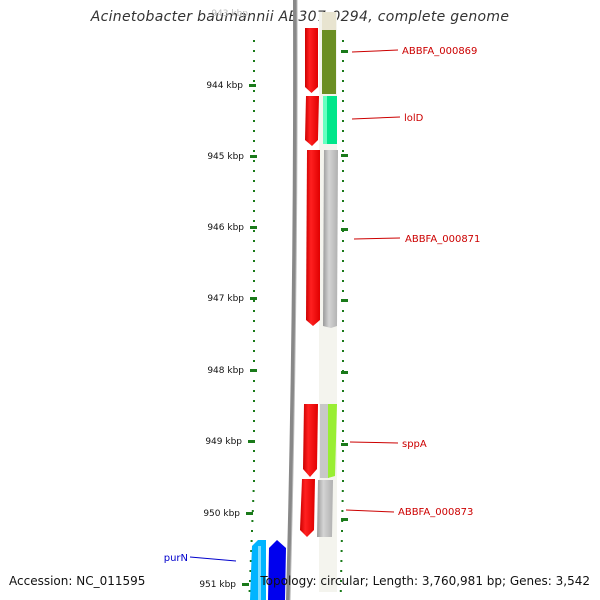  What do you see at coordinates (277, 570) in the screenshot?
I see `gene-arrow-purn` at bounding box center [277, 570].